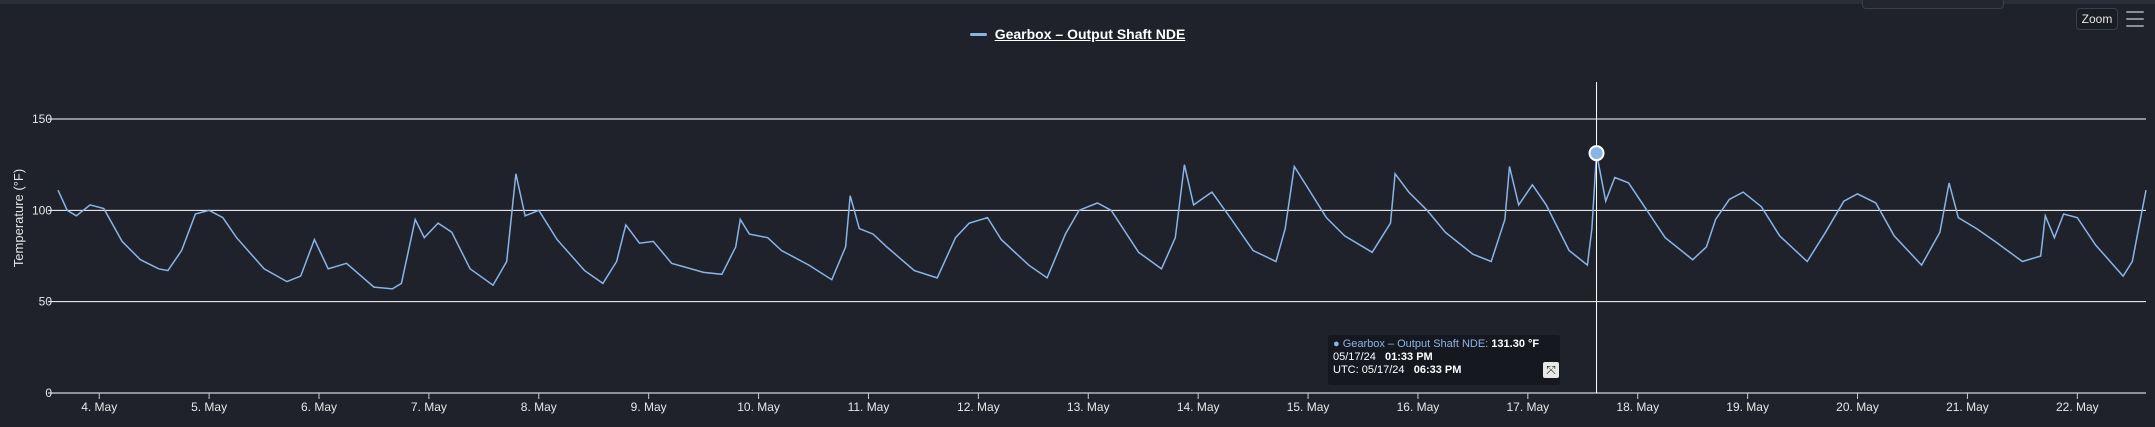 The width and height of the screenshot is (2155, 427). Describe the element at coordinates (99, 407) in the screenshot. I see `x-tick-label: 4. May` at that location.